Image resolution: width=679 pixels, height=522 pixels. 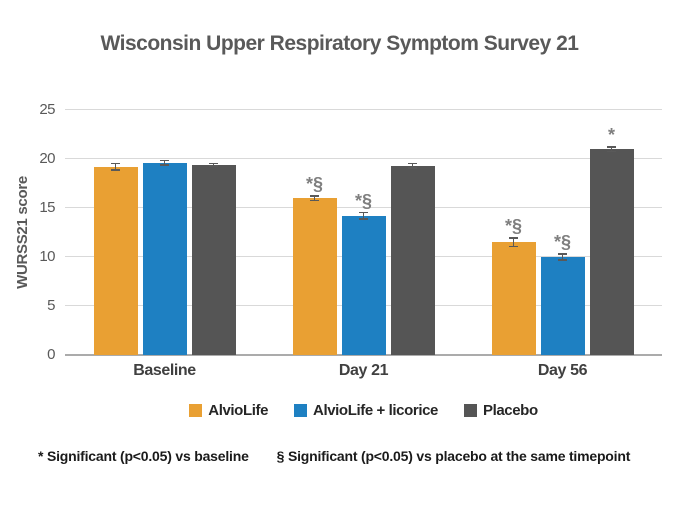 What do you see at coordinates (363, 370) in the screenshot?
I see `x-category-label: Day 21` at bounding box center [363, 370].